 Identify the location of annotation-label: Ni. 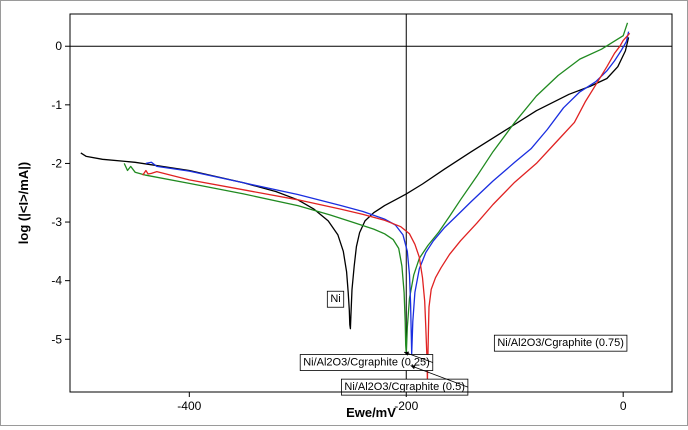
(335, 299).